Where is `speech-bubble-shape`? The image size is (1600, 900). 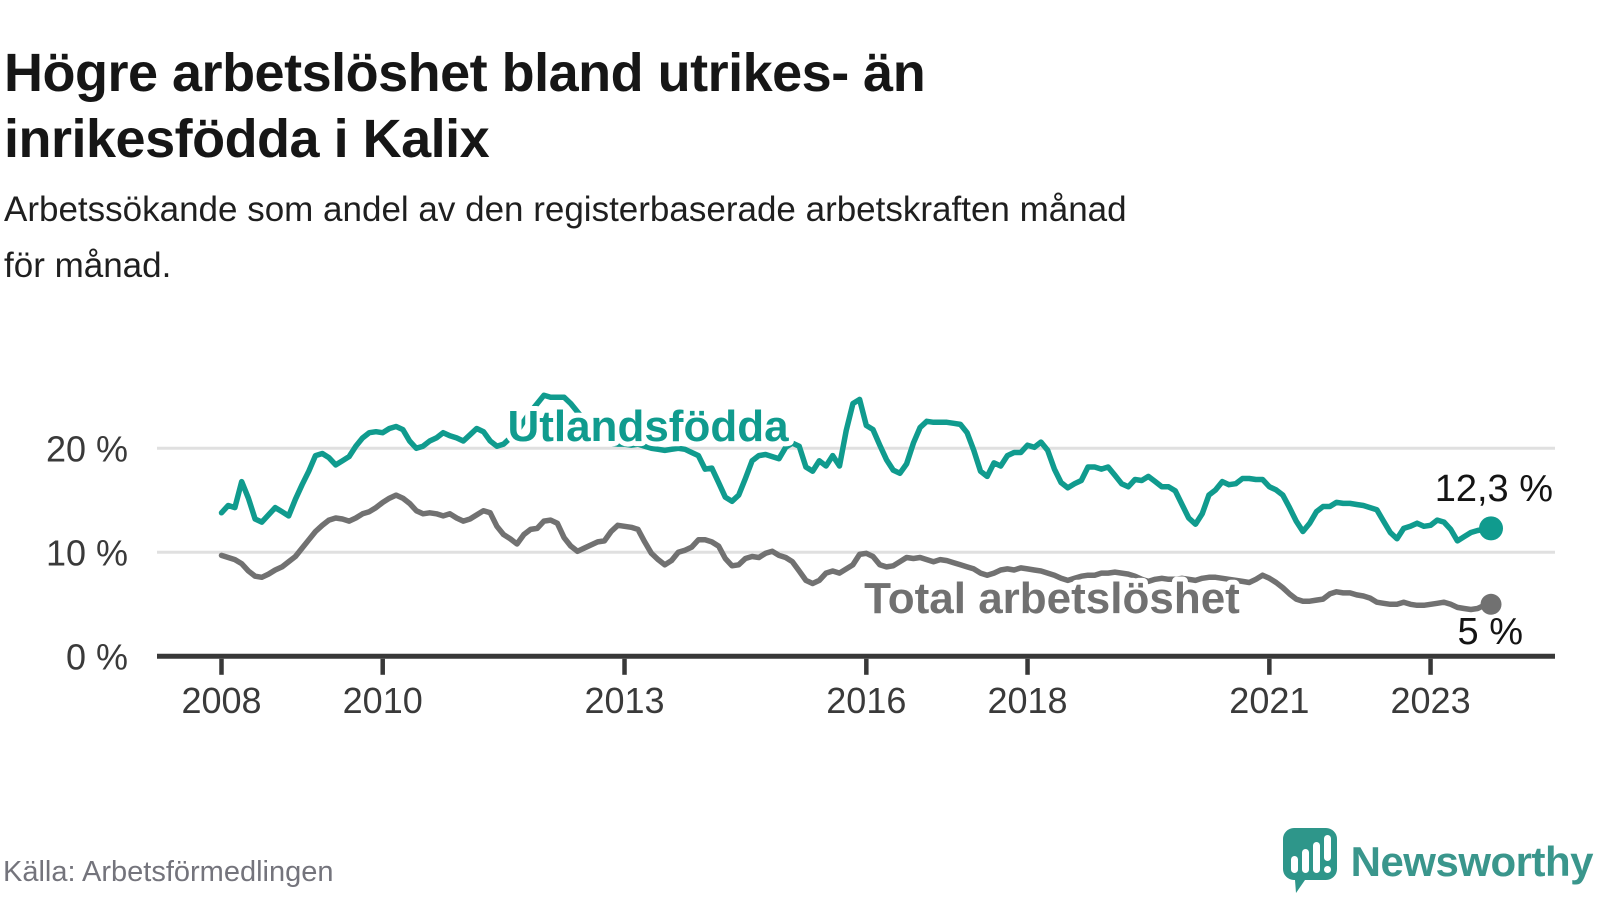 speech-bubble-shape is located at coordinates (1309, 860).